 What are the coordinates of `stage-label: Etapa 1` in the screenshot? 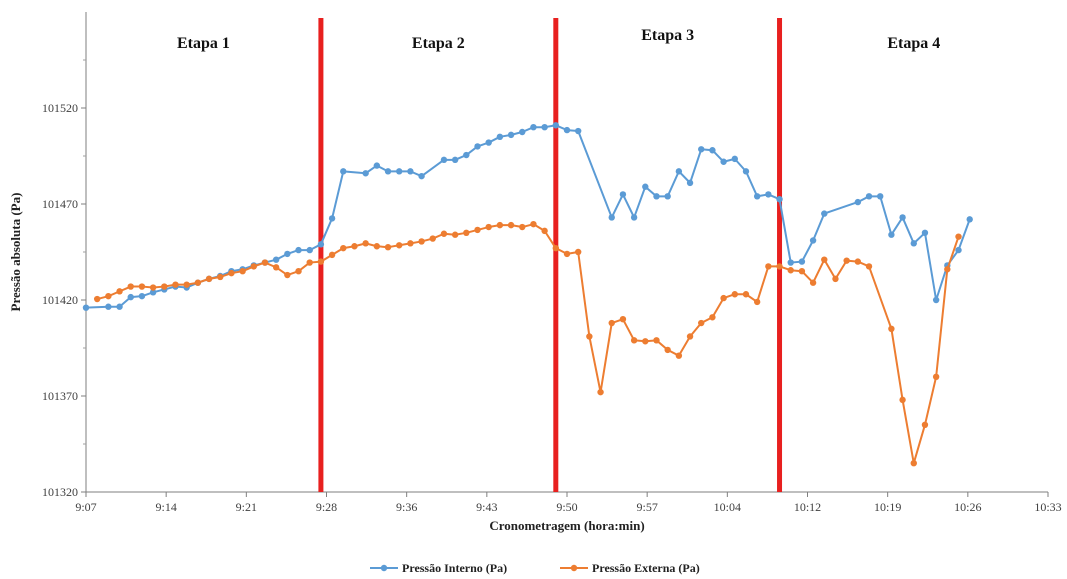 It's located at (203, 43).